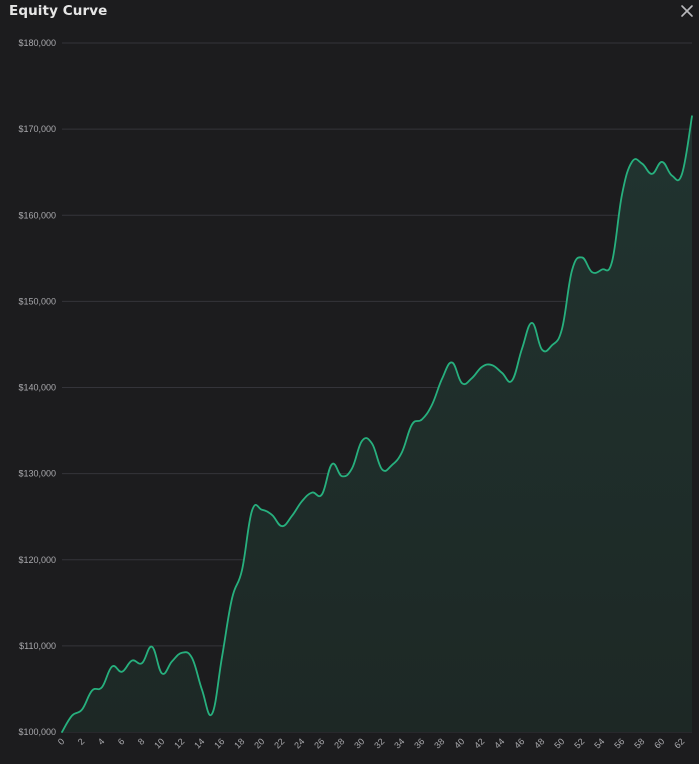  What do you see at coordinates (159, 743) in the screenshot?
I see `x-tick-label: 10` at bounding box center [159, 743].